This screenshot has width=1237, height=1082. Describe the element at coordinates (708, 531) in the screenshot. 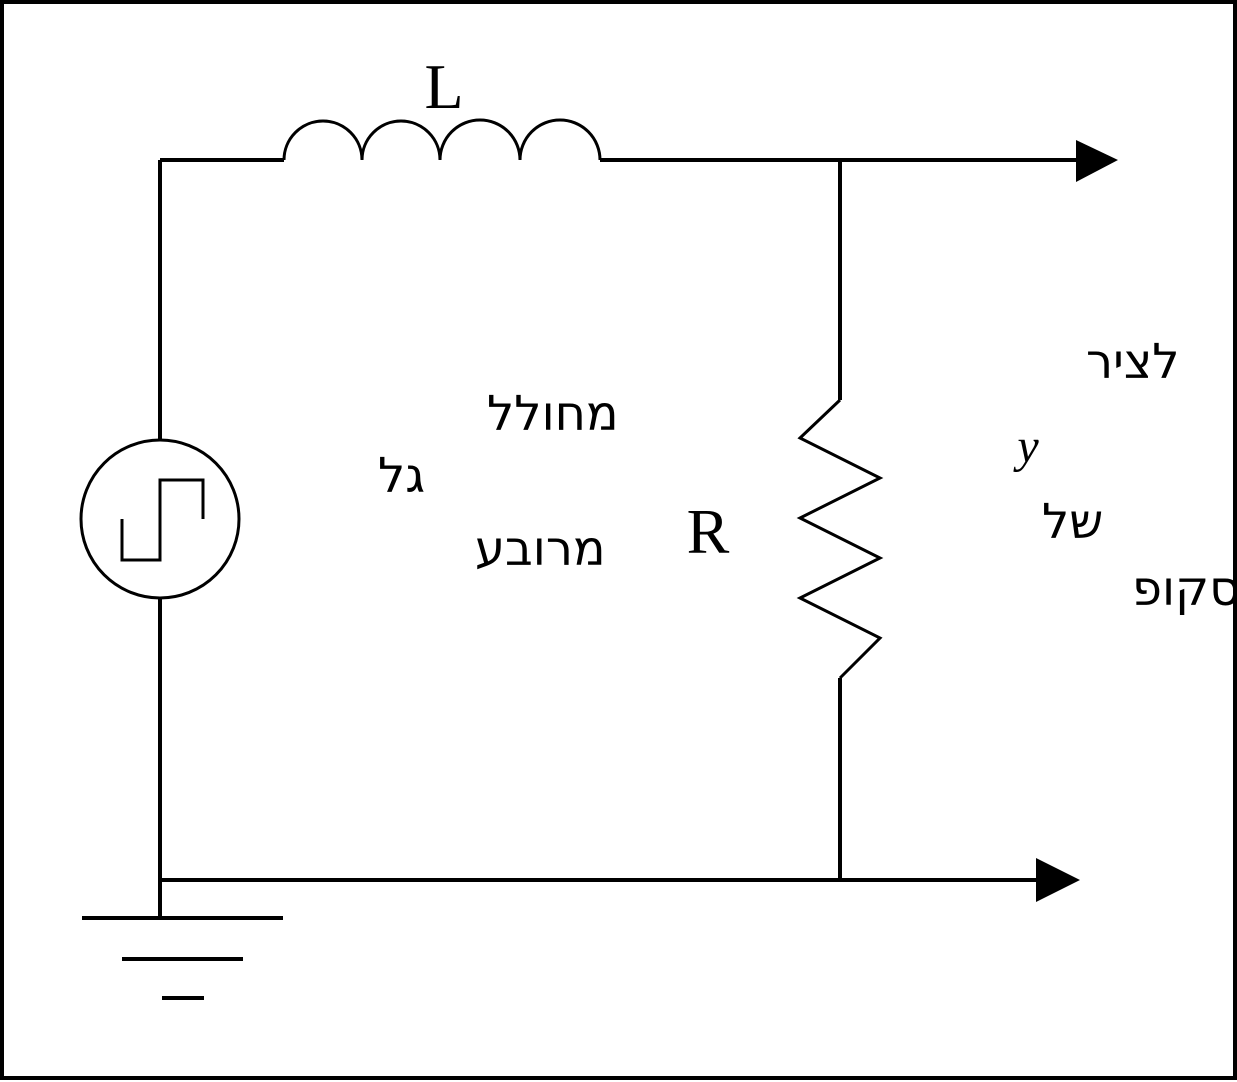

I see `resistor-label: R` at that location.